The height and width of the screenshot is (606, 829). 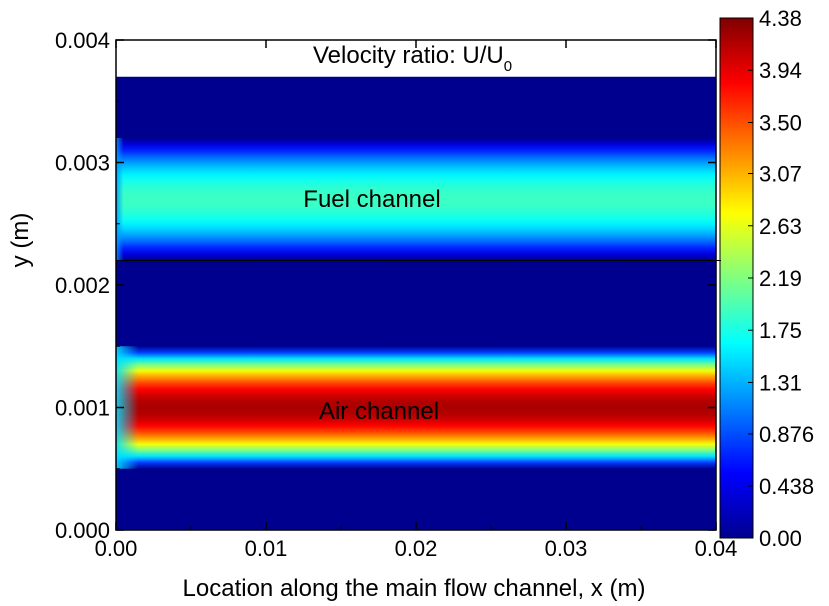 I want to click on colorbar-bar, so click(x=736, y=278).